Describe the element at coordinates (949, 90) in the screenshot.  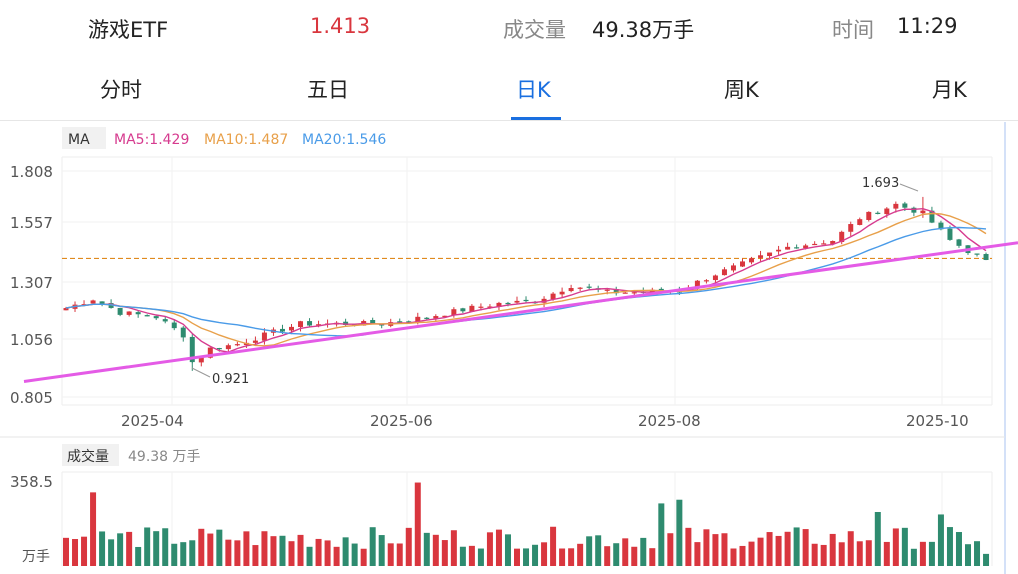
I see `tab-monthly-k: 月K` at that location.